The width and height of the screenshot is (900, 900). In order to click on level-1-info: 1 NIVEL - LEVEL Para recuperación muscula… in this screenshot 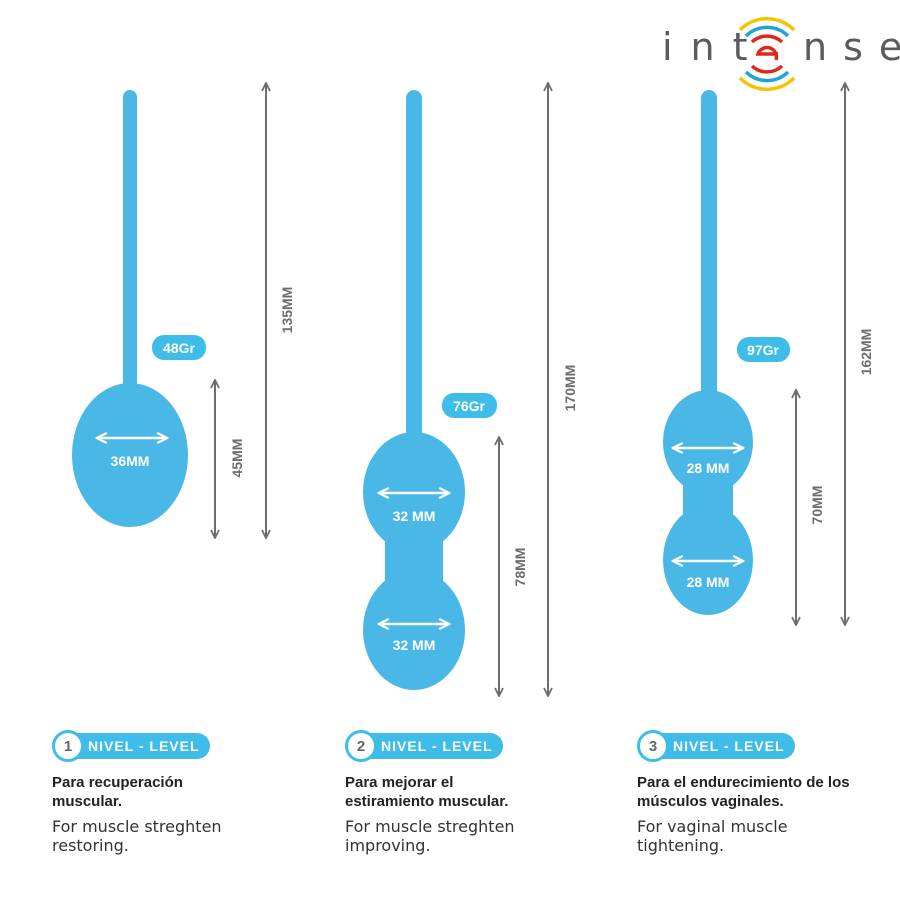, I will do `click(182, 792)`.